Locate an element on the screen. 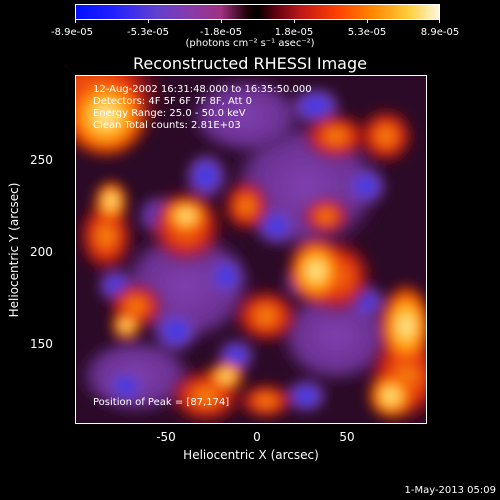 This screenshot has height=500, width=500. timestamp: 1-May-2013 05:09 is located at coordinates (450, 490).